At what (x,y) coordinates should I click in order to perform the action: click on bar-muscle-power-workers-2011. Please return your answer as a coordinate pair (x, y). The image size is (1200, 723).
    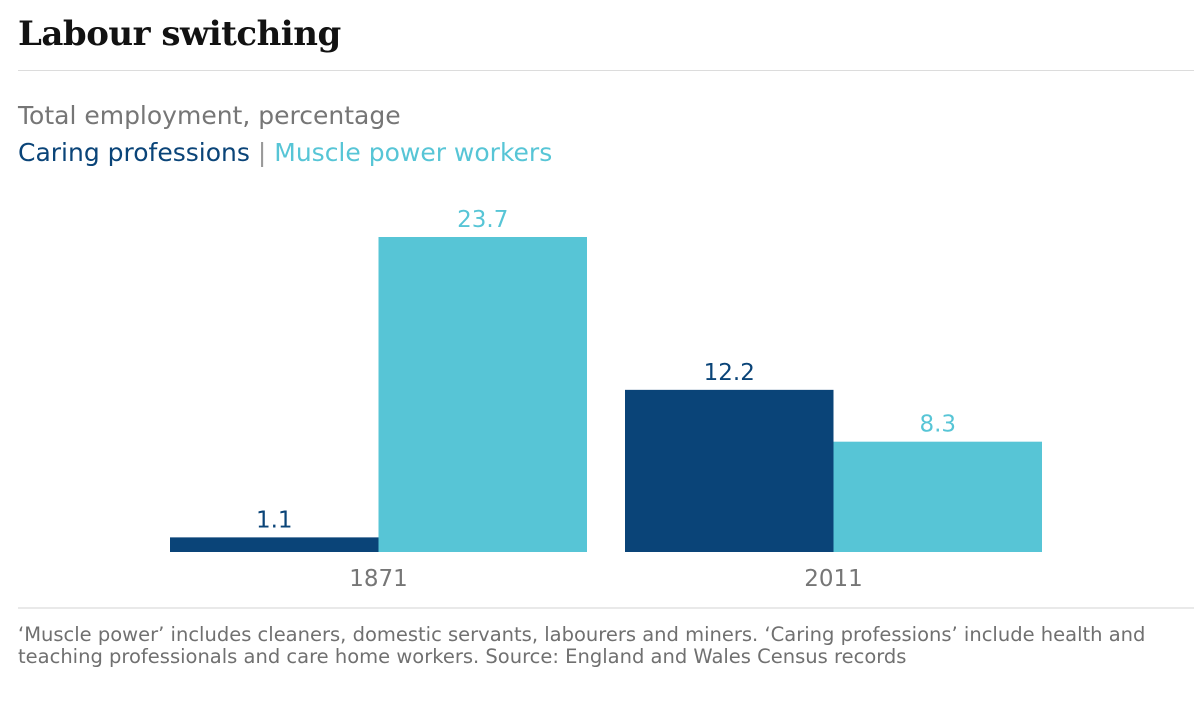
    Looking at the image, I should click on (937, 496).